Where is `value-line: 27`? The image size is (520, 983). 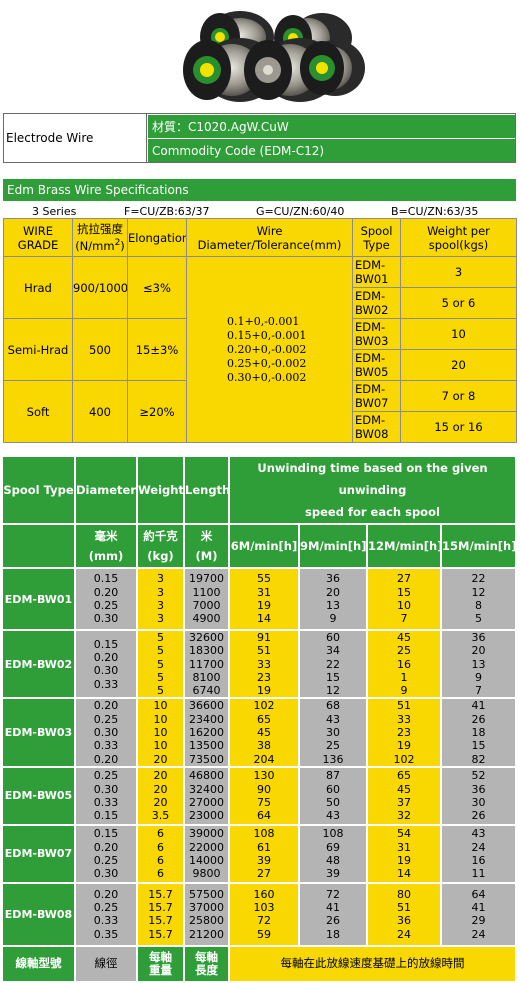 value-line: 27 is located at coordinates (404, 579).